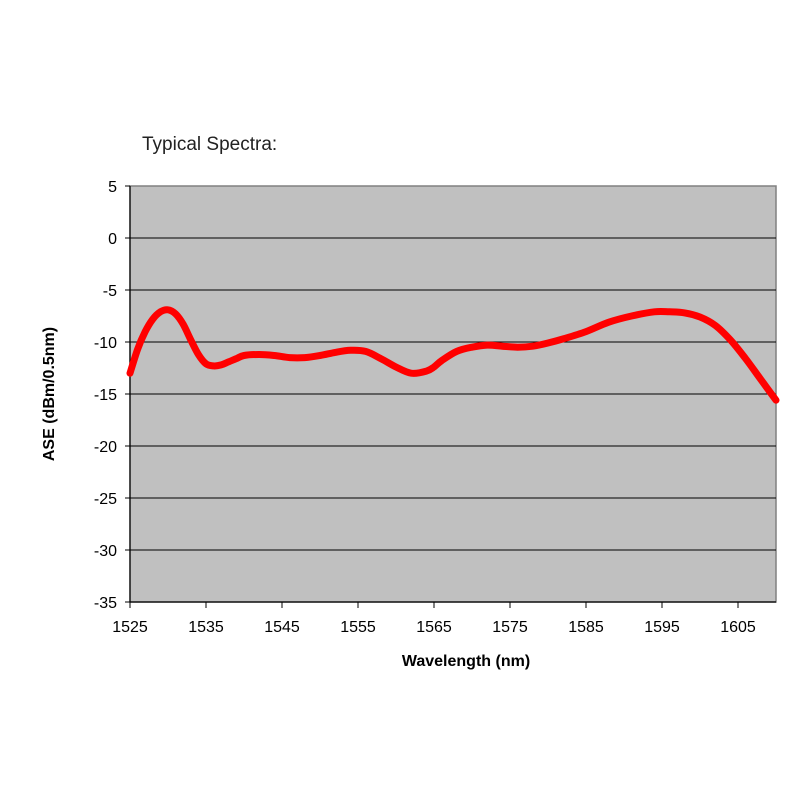  Describe the element at coordinates (510, 627) in the screenshot. I see `x-tick-label: 1575` at that location.